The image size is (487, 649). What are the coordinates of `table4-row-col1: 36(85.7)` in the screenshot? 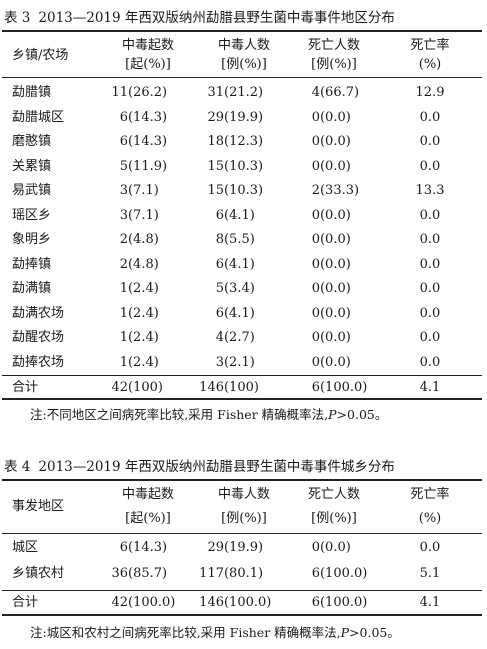 It's located at (139, 573).